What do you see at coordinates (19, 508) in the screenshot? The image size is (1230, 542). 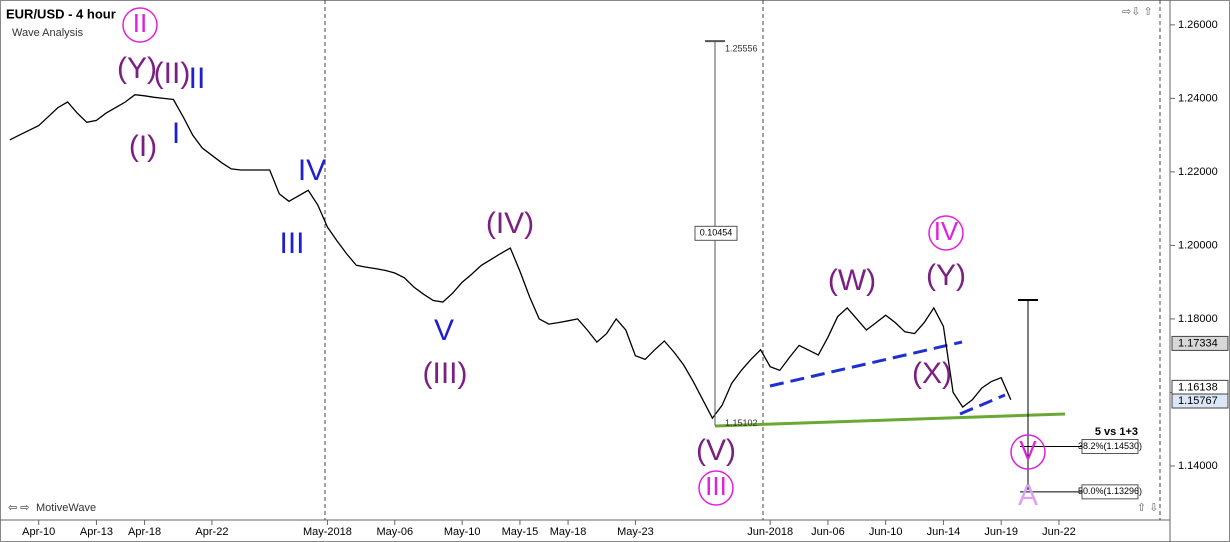 I see `nav-arrows: ⇦ ⇨` at bounding box center [19, 508].